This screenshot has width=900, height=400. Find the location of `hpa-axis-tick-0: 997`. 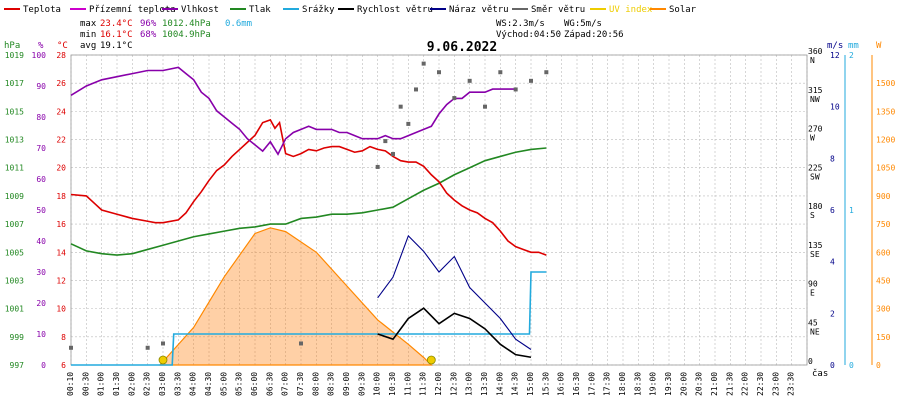

hpa-axis-tick-0: 997 is located at coordinates (17, 365).